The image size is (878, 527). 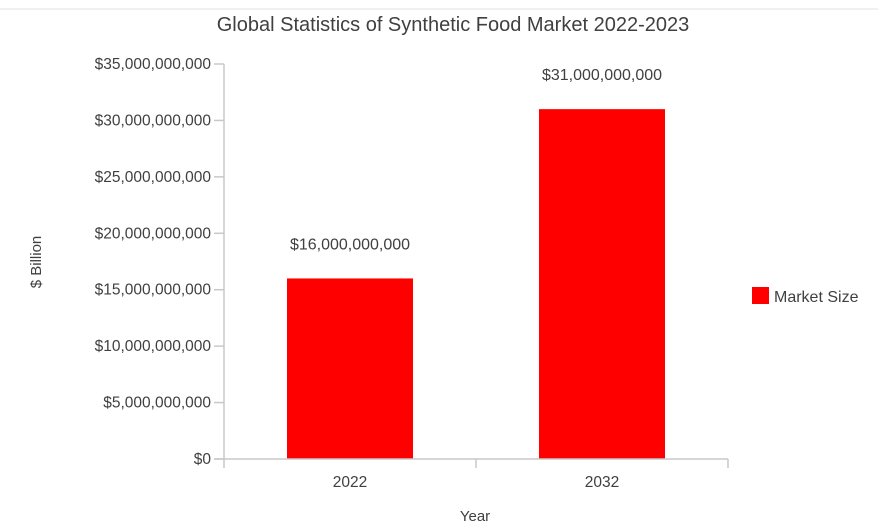 I want to click on y-tick-label: $20,000,000,000, so click(x=153, y=233).